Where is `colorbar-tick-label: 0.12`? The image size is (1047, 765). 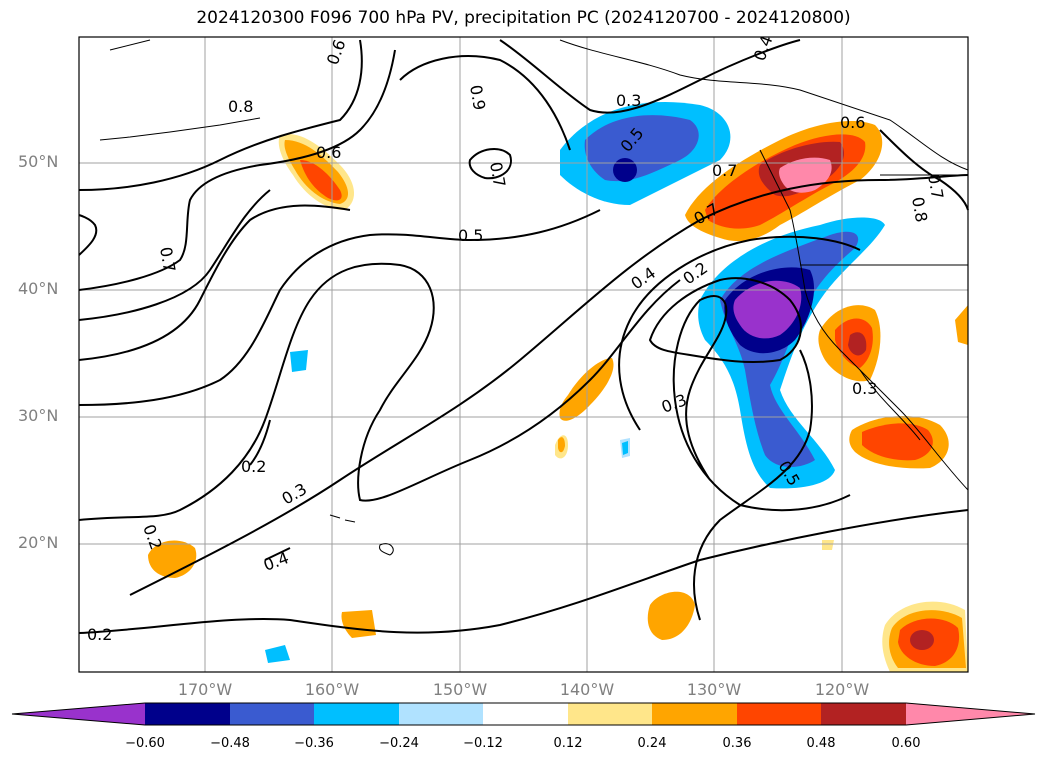 colorbar-tick-label: 0.12 is located at coordinates (568, 743).